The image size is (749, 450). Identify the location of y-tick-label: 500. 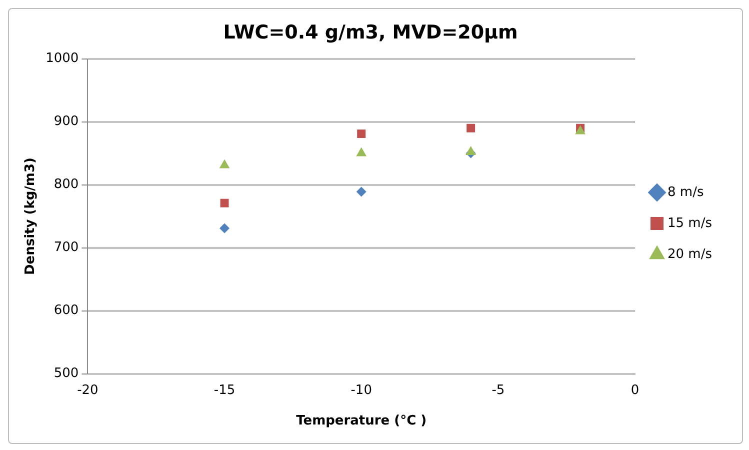
(66, 374).